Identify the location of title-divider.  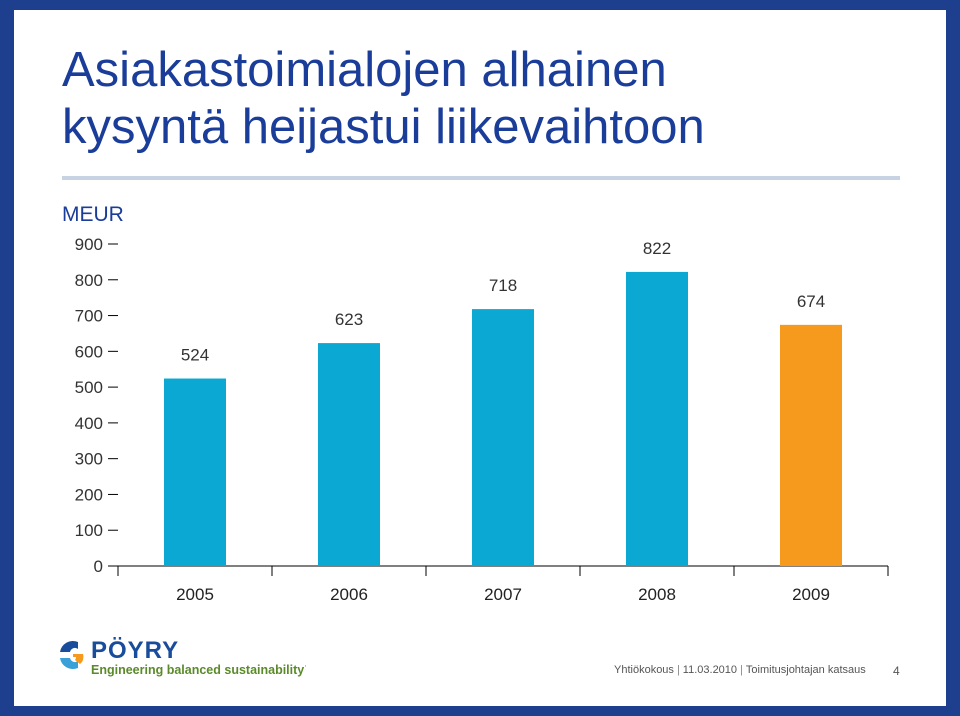
(481, 178).